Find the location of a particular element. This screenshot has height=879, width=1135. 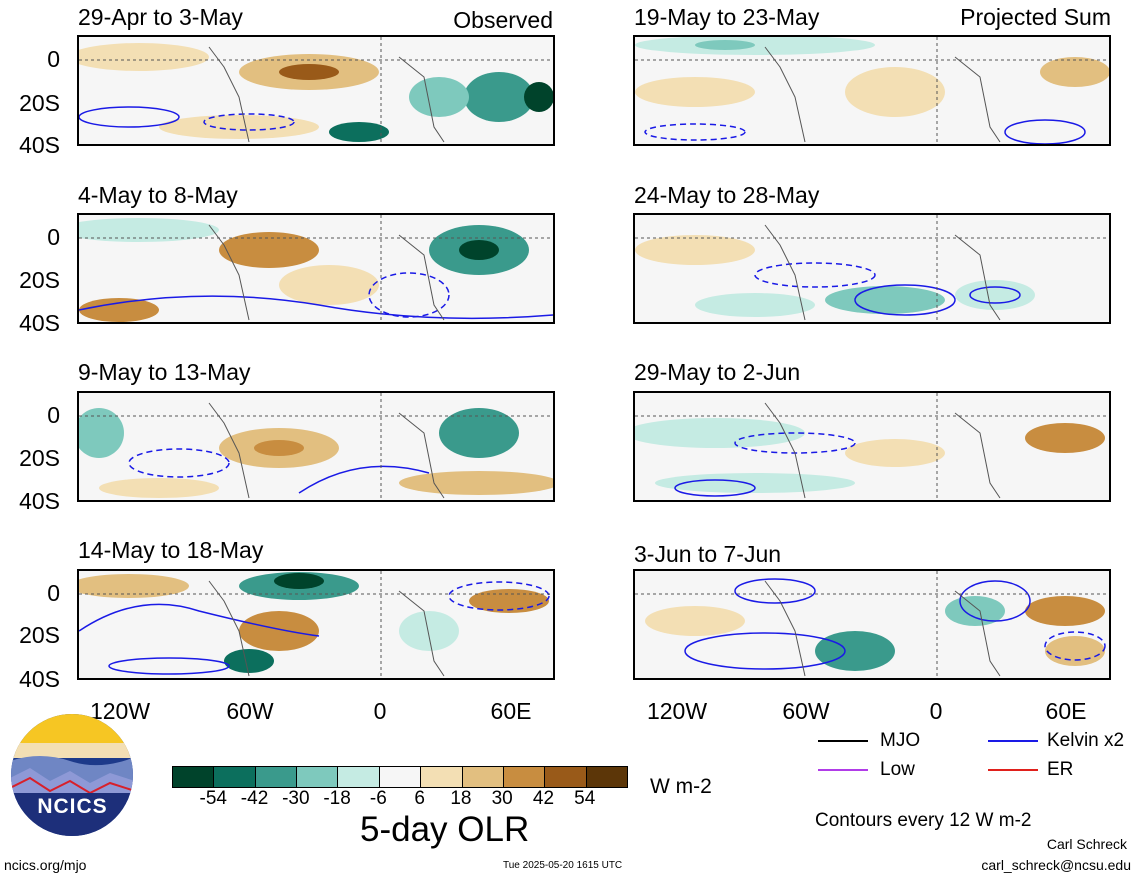

legend-line-er is located at coordinates (1013, 770).